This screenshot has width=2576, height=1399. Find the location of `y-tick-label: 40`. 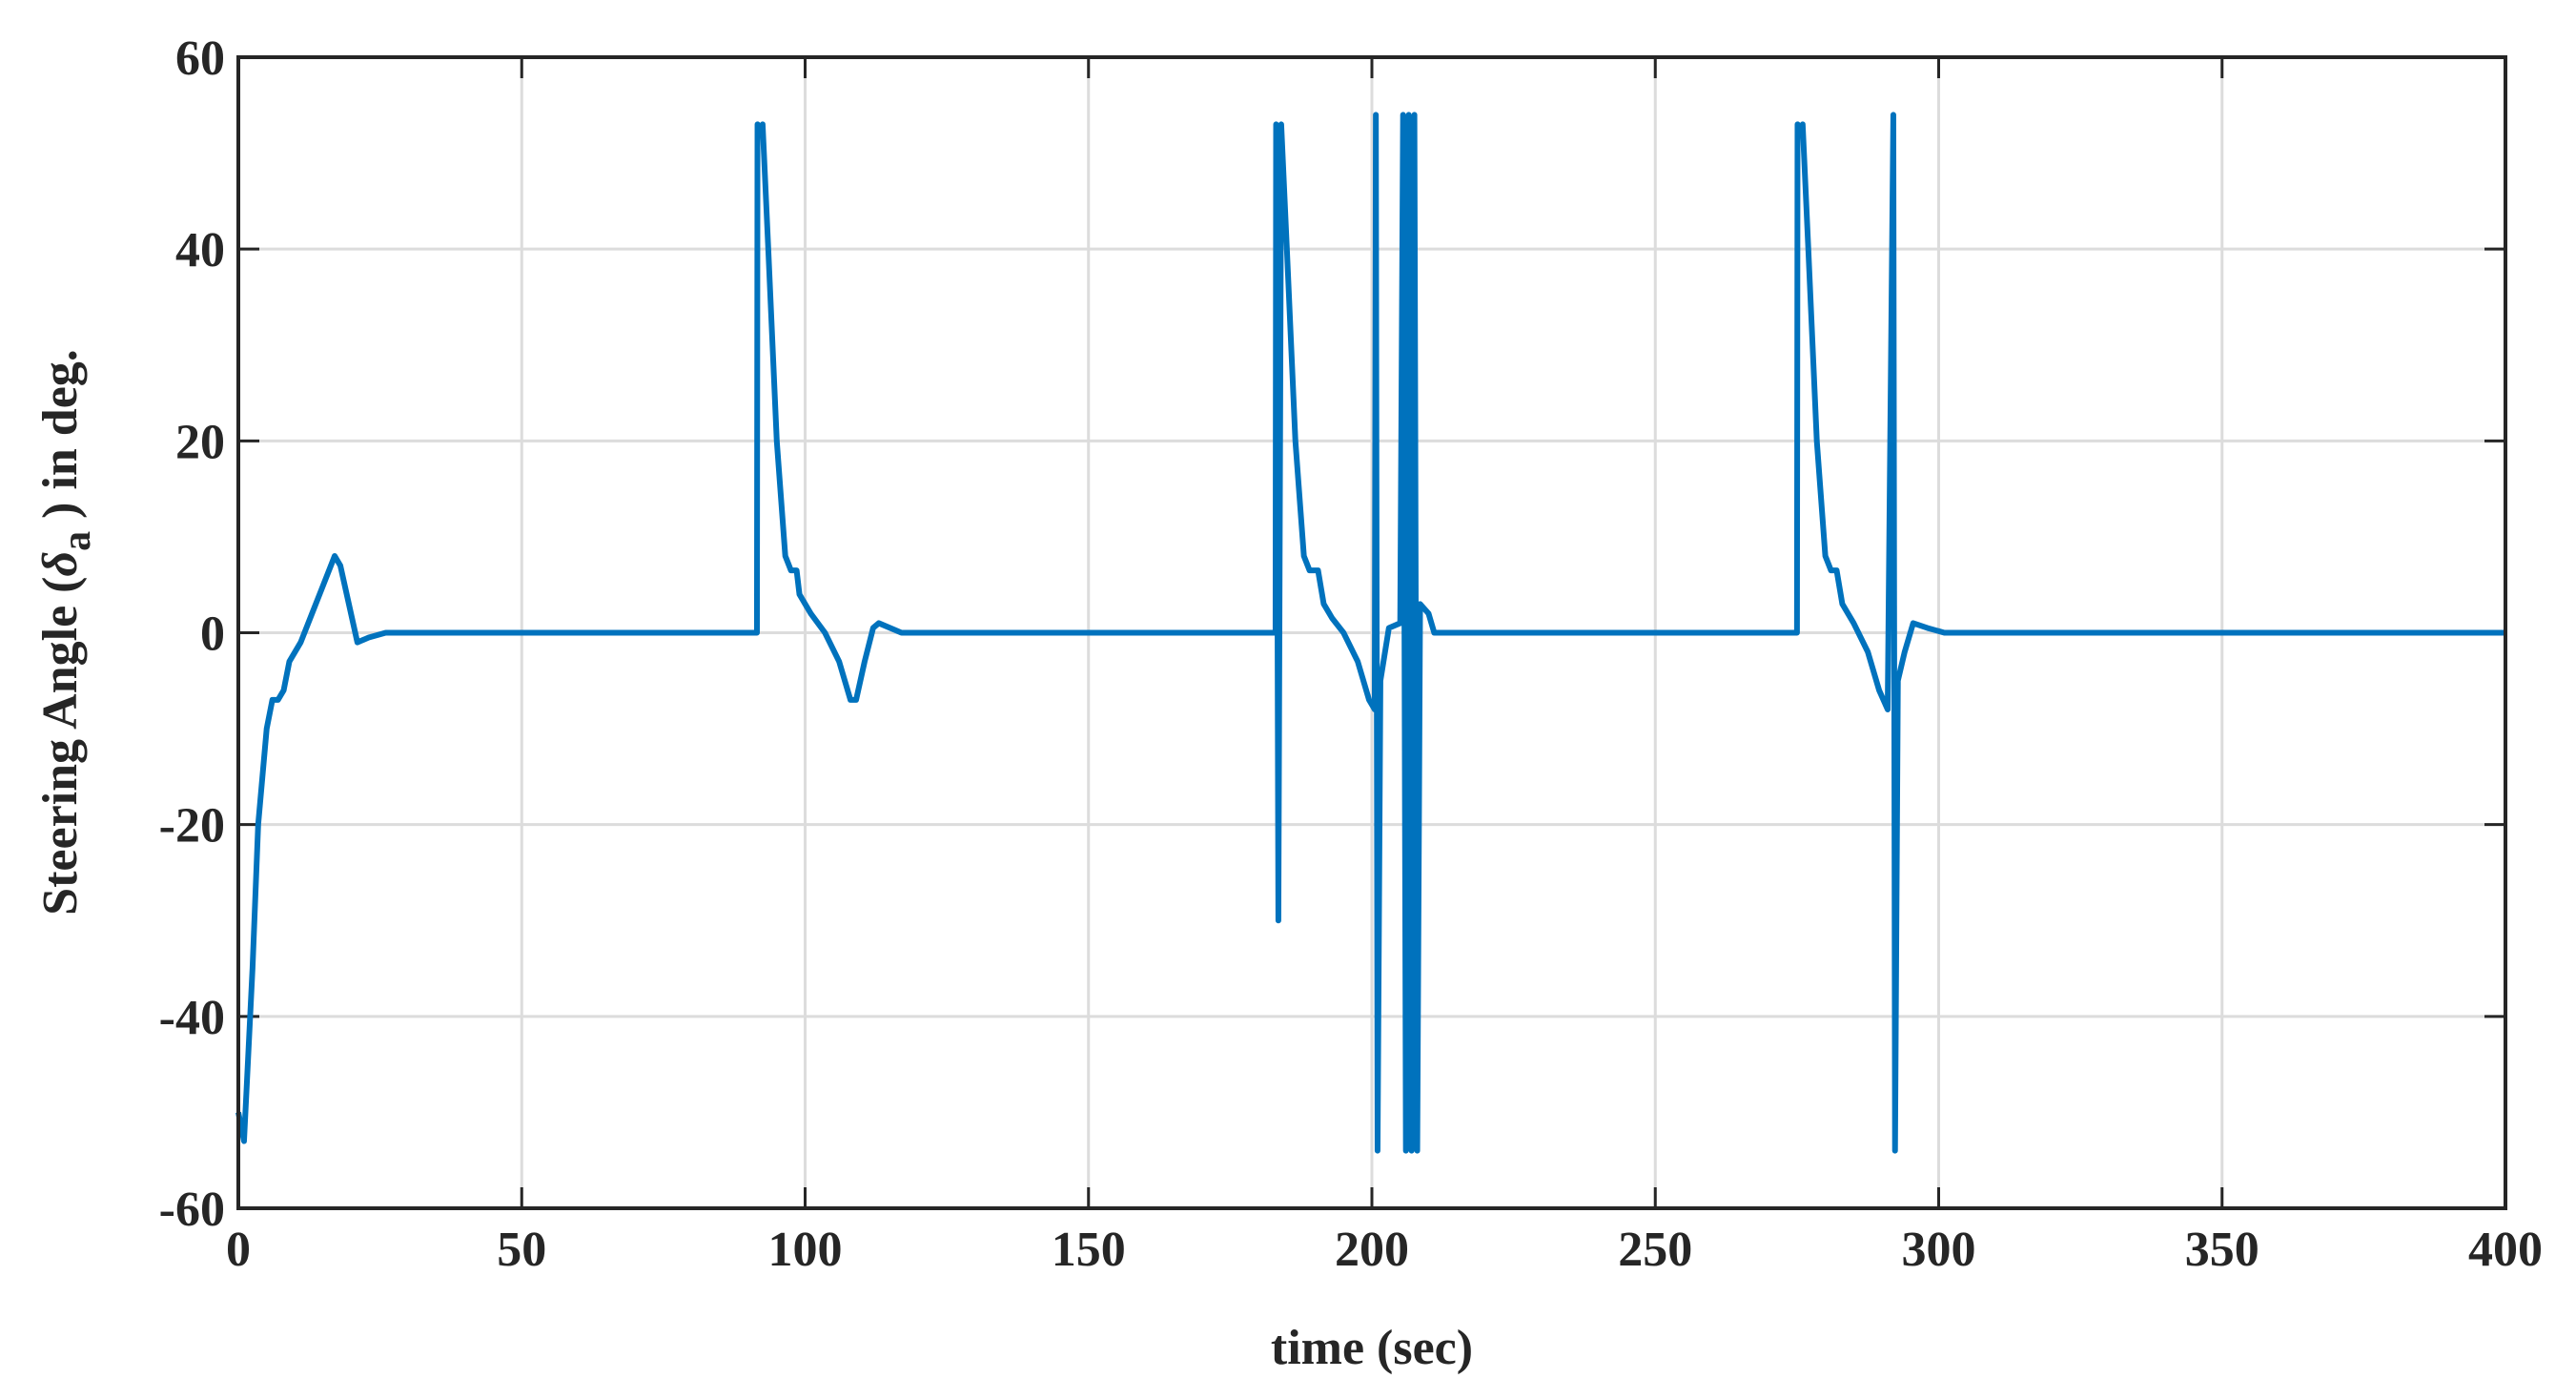

y-tick-label: 40 is located at coordinates (200, 251).